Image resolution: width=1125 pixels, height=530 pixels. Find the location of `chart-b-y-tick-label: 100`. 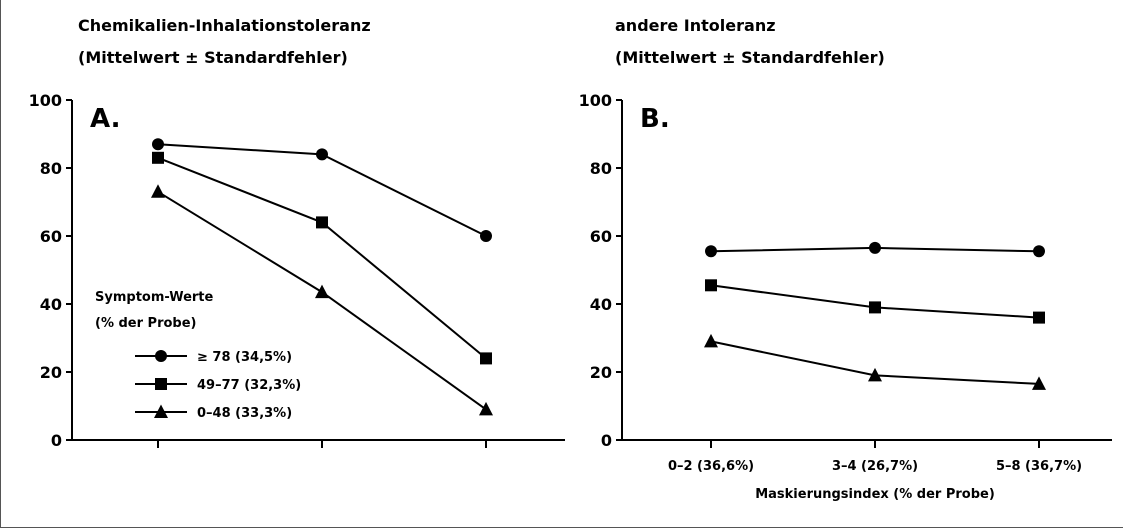

chart-b-y-tick-label: 100 is located at coordinates (595, 100).